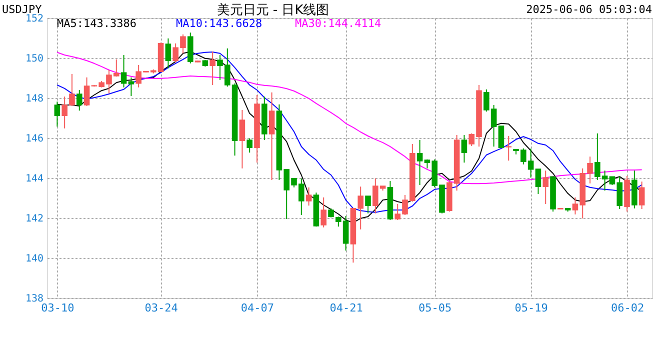 The image size is (660, 360). Describe the element at coordinates (34, 179) in the screenshot. I see `y-tick-label: 144` at that location.